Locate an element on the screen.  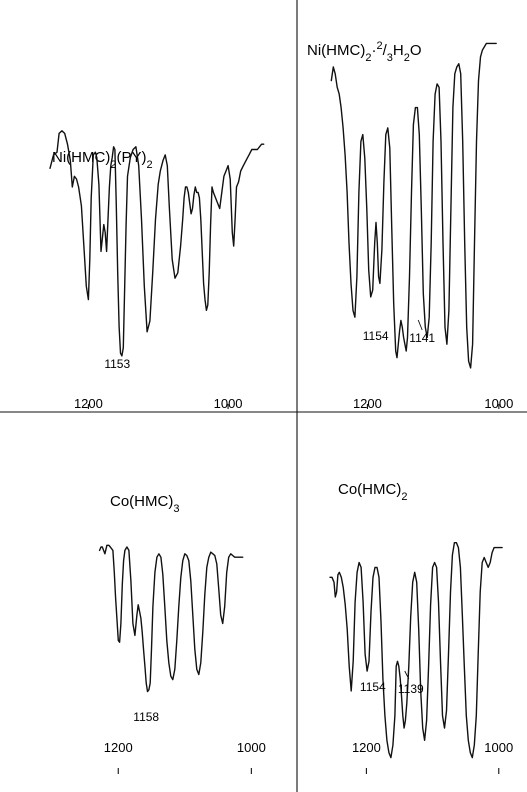
peak-label: 1153 is located at coordinates (117, 364).